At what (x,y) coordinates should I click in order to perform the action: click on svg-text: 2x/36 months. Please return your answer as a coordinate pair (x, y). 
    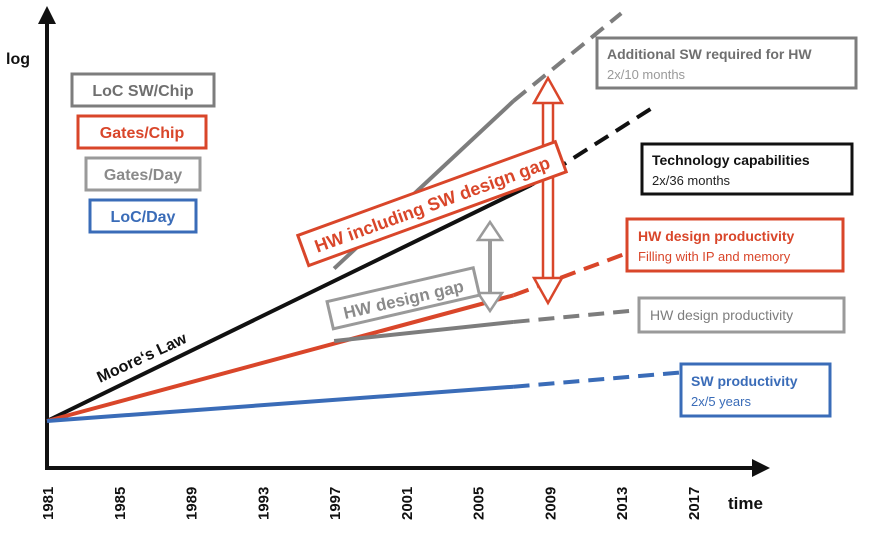
    Looking at the image, I should click on (691, 180).